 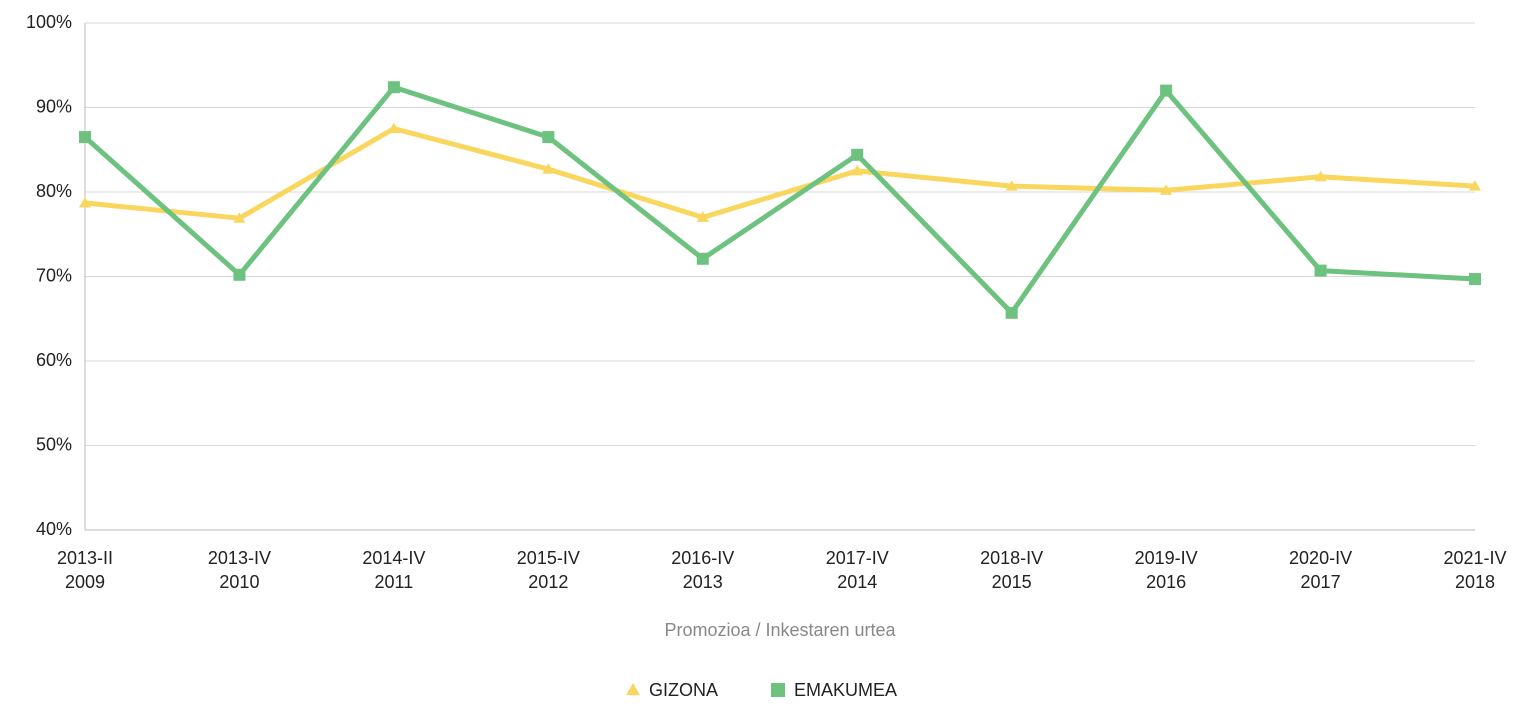 What do you see at coordinates (703, 582) in the screenshot?
I see `x-tick-label: 2013` at bounding box center [703, 582].